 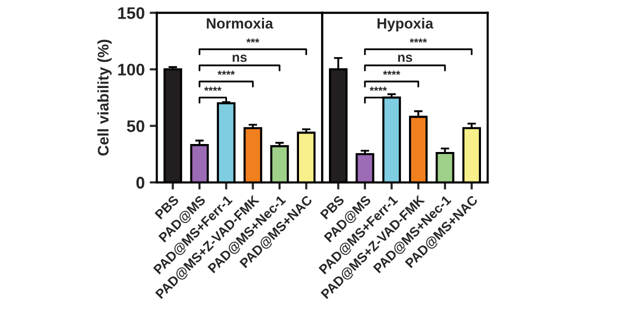 What do you see at coordinates (131, 13) in the screenshot?
I see `y-tick-label: 150` at bounding box center [131, 13].